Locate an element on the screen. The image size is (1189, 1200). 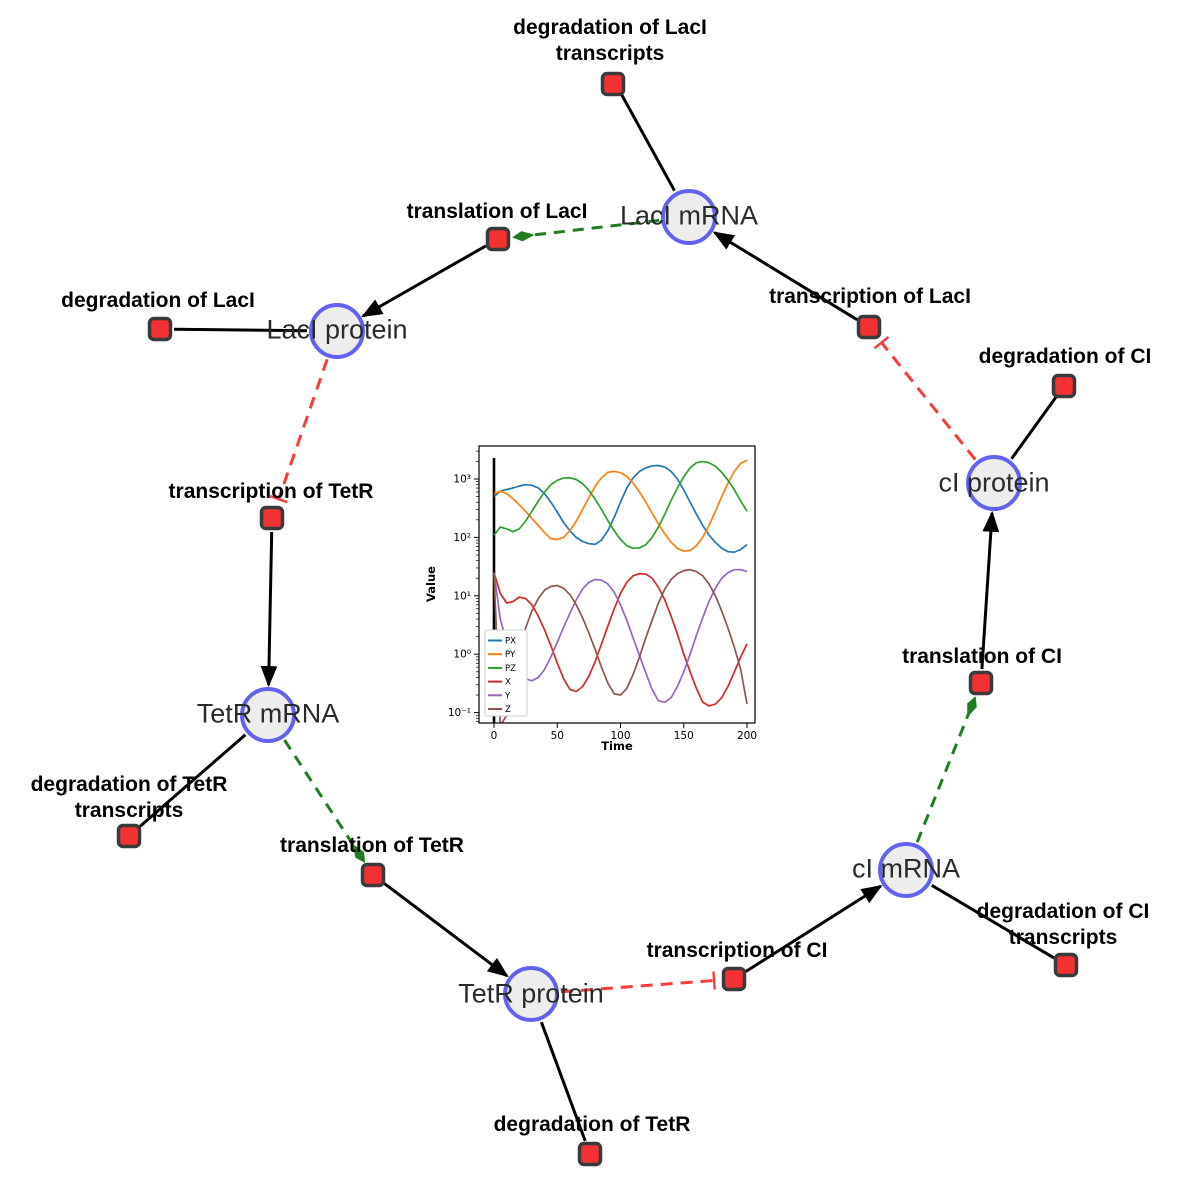
species-node-ci-mrna is located at coordinates (906, 870).